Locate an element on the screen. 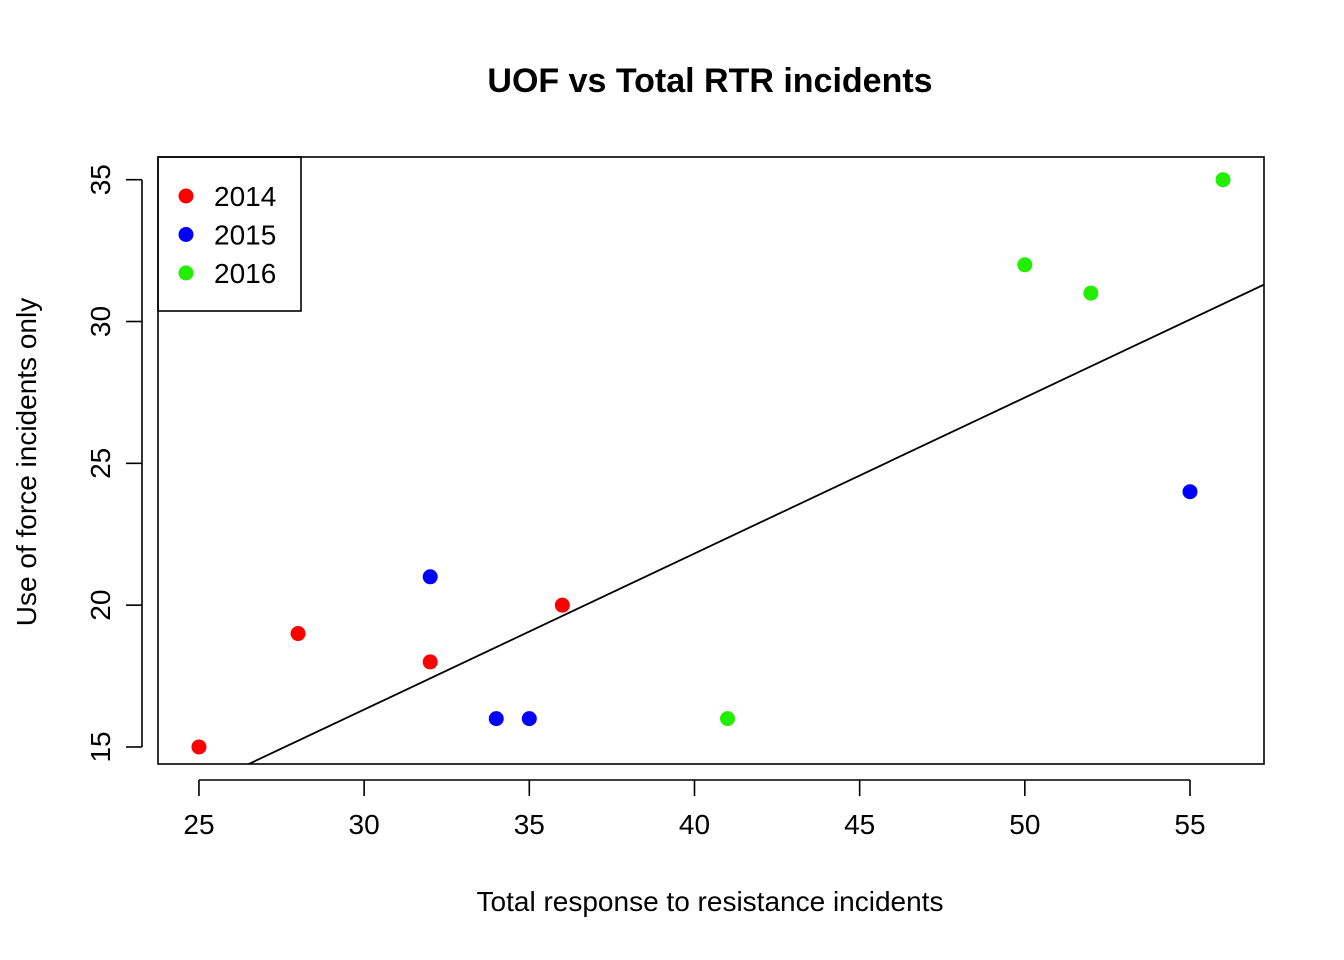  x-tick-label: 25 is located at coordinates (198, 824).